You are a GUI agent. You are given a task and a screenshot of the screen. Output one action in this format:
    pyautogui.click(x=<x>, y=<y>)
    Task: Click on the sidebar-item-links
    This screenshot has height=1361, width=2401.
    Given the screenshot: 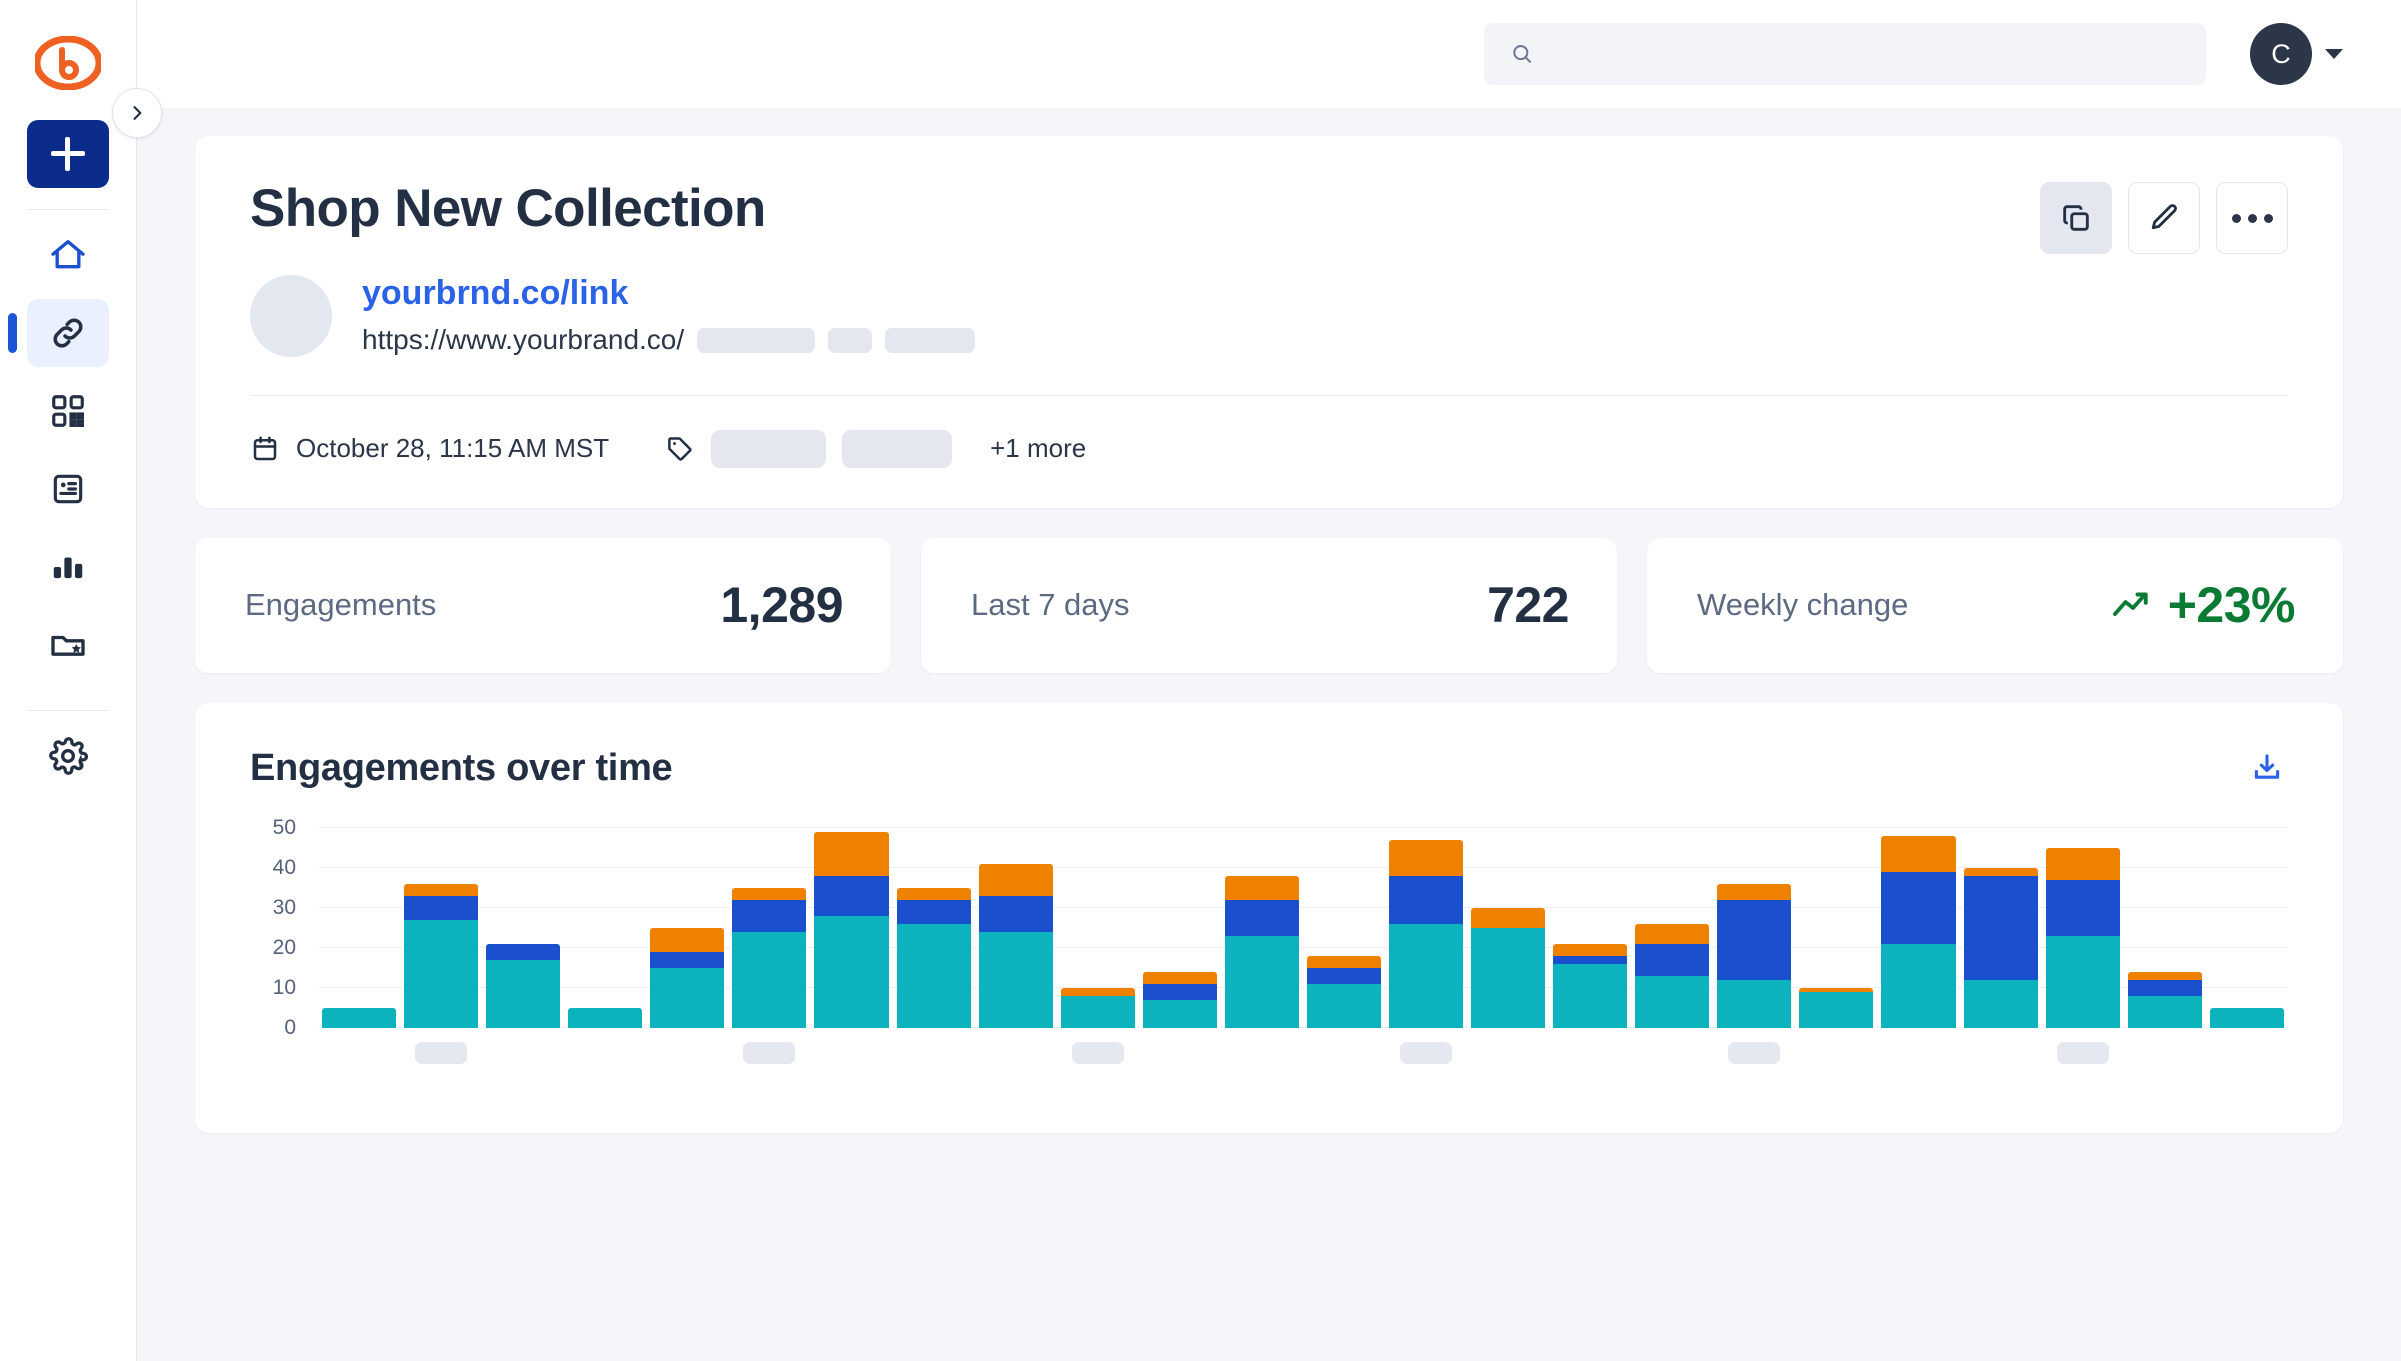 What is the action you would take?
    pyautogui.click(x=58, y=333)
    